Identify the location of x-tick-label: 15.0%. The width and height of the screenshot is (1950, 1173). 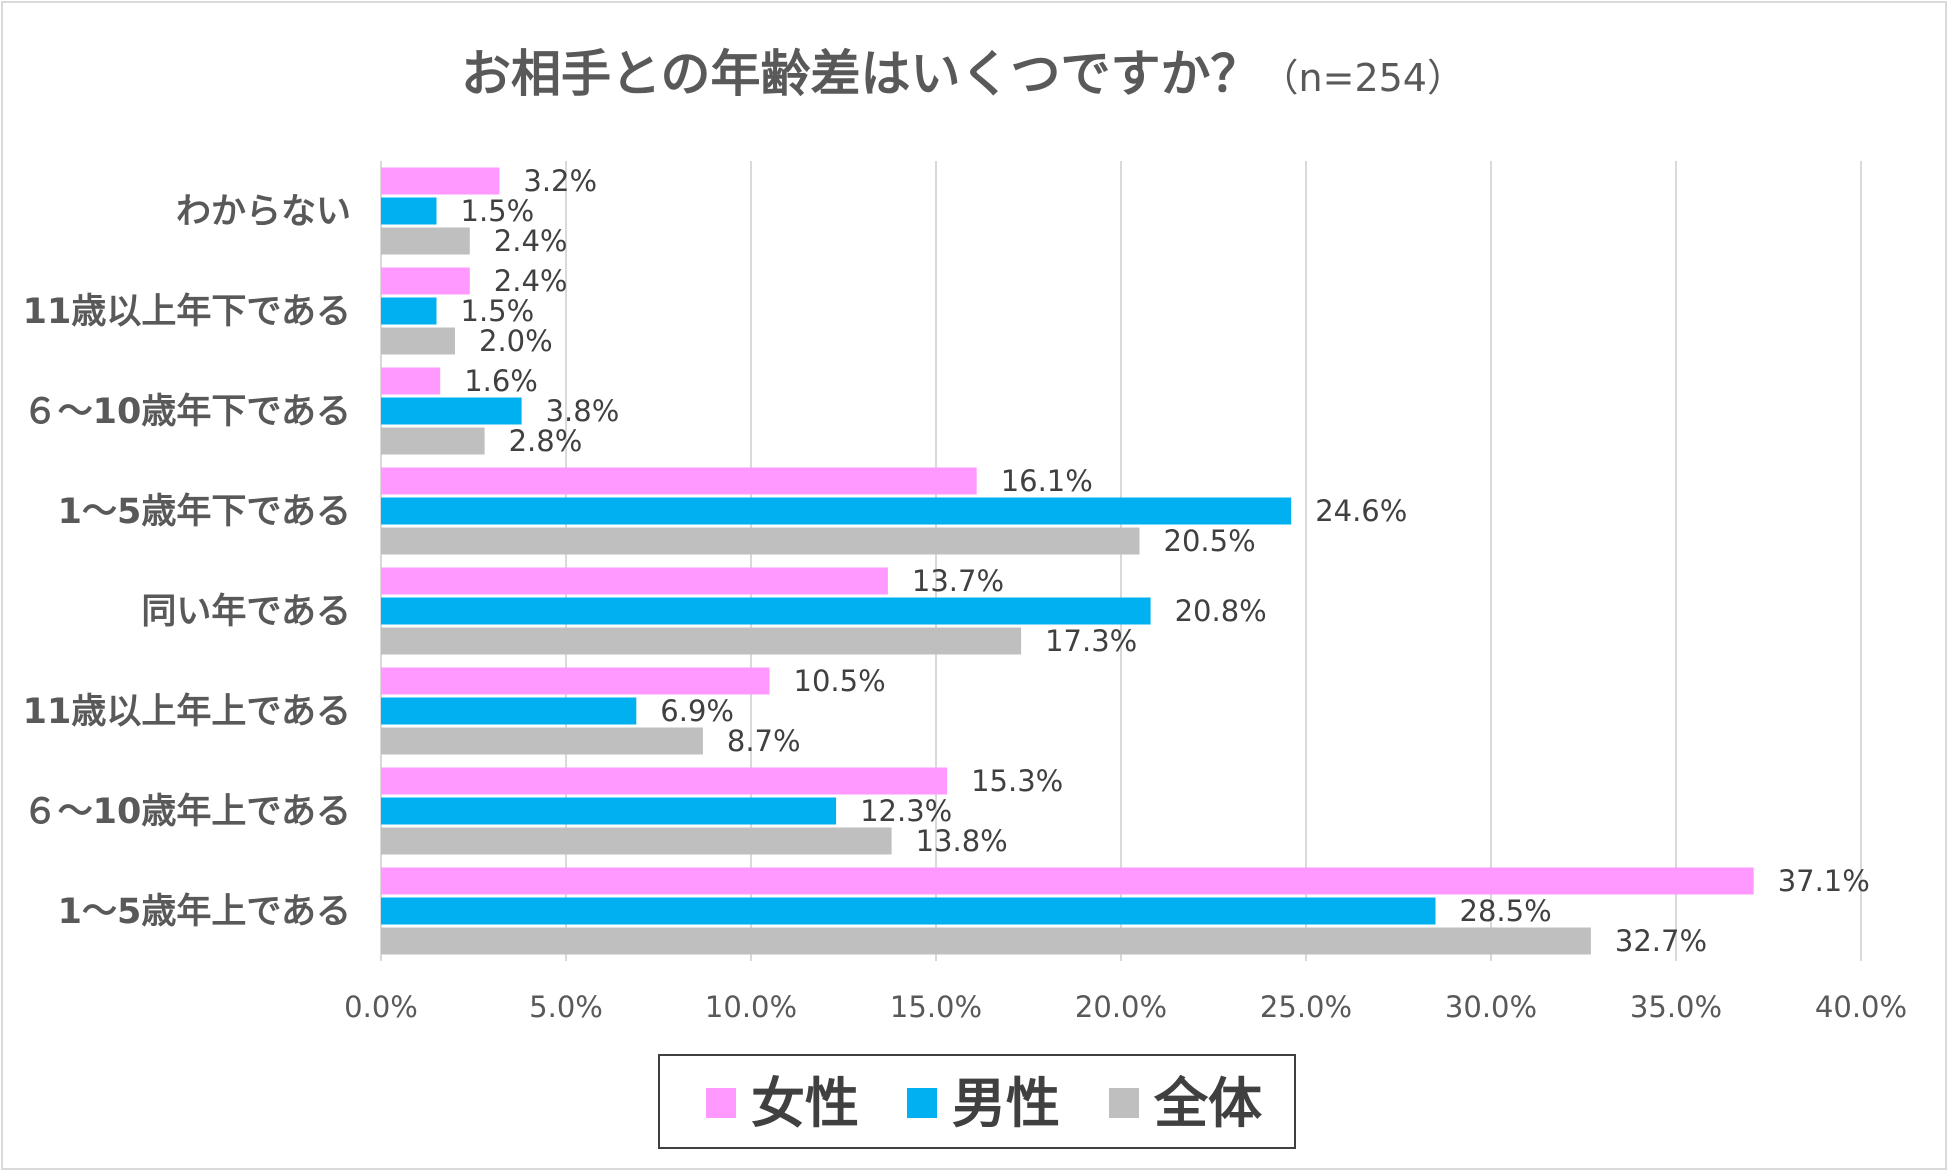
(936, 1007).